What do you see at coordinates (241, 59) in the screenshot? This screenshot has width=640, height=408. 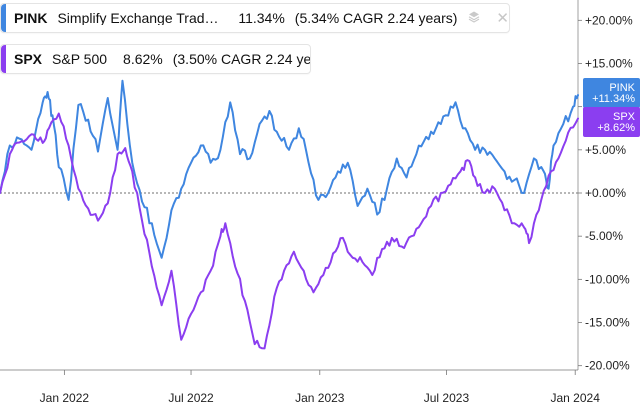 I see `legend-spx-cagr: (3.50% CAGR 2.24 years)` at bounding box center [241, 59].